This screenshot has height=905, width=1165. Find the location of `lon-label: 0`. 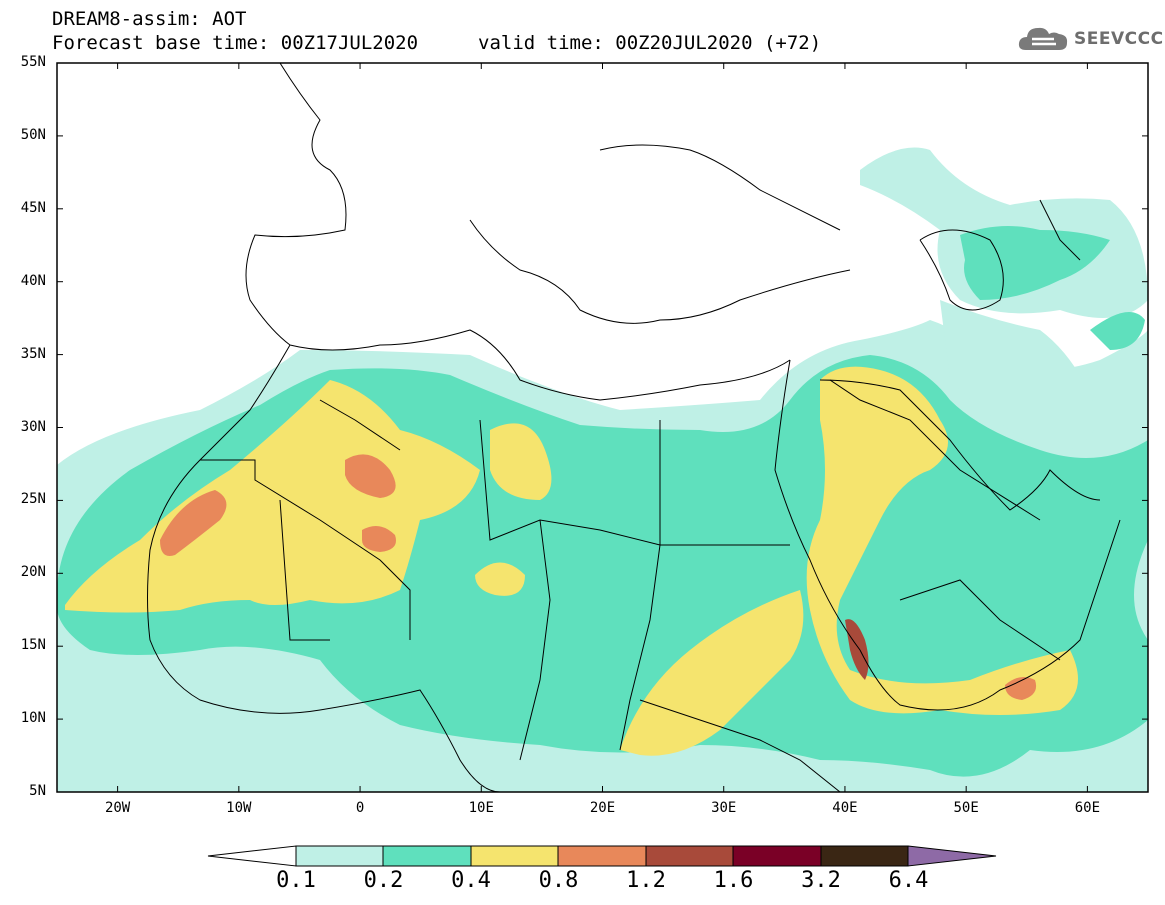

lon-label: 0 is located at coordinates (360, 808).